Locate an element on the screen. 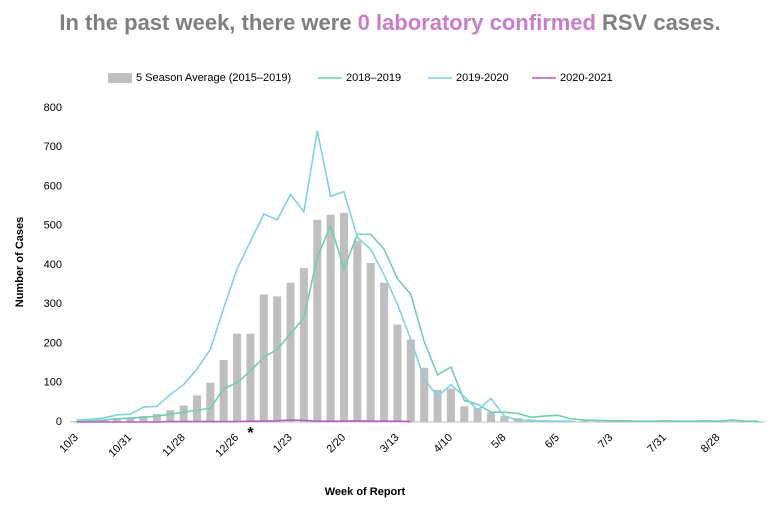  x-tick-label: 4/10 is located at coordinates (443, 444).